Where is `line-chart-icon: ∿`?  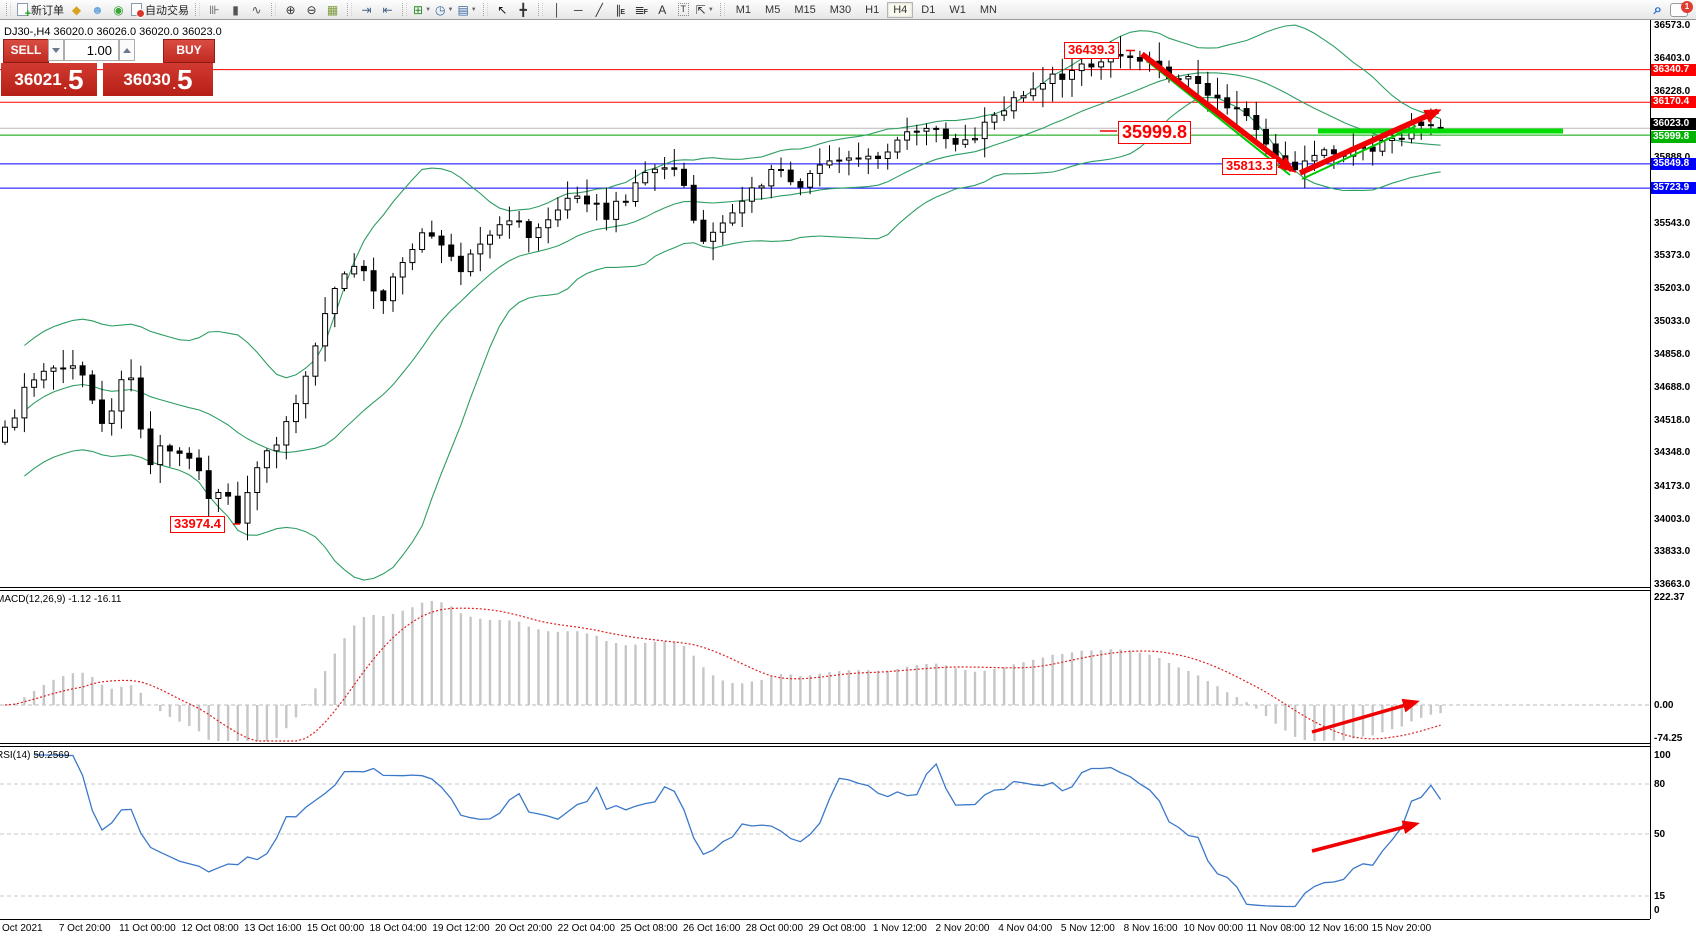
line-chart-icon: ∿ is located at coordinates (256, 9).